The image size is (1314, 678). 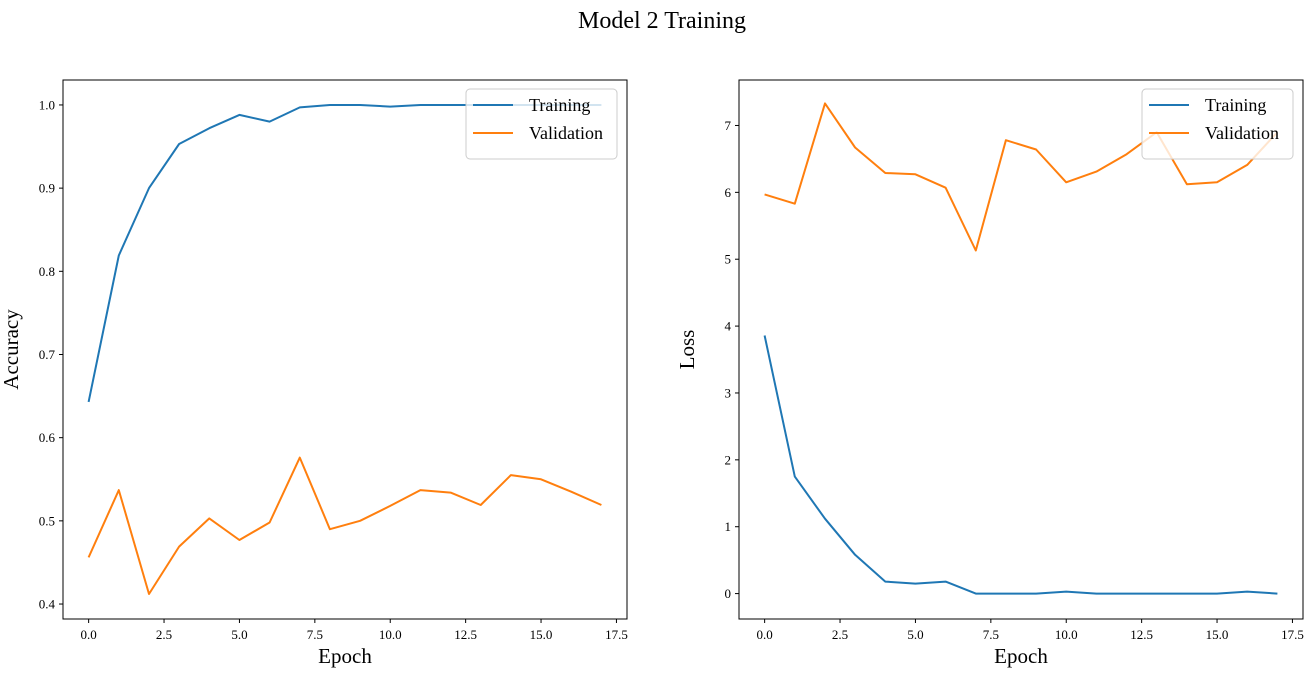 What do you see at coordinates (728, 459) in the screenshot?
I see `loss-y-tick-label: 2` at bounding box center [728, 459].